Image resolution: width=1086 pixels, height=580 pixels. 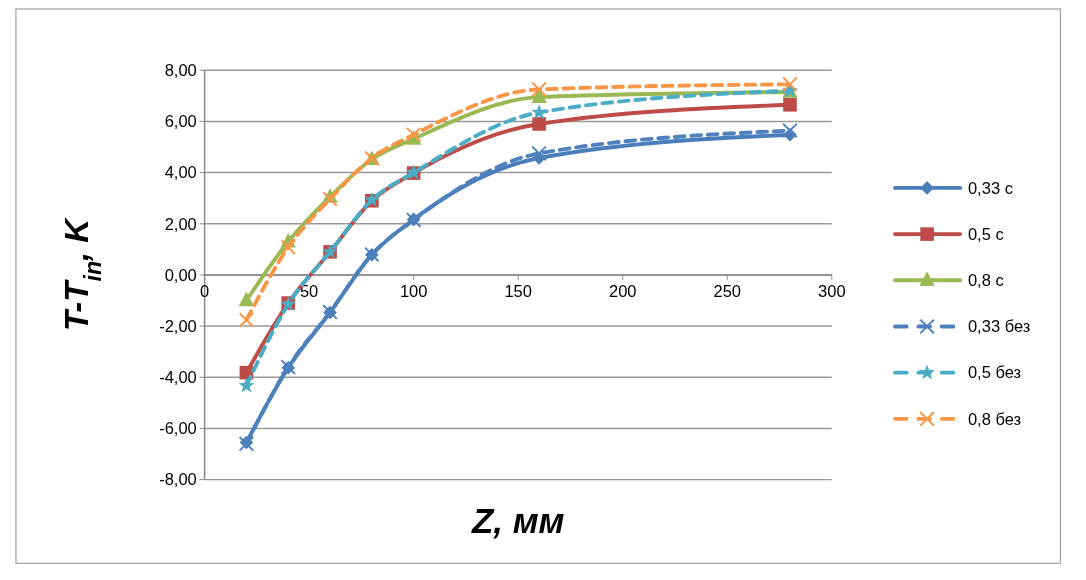 What do you see at coordinates (994, 373) in the screenshot?
I see `legend-label: 0,5 без` at bounding box center [994, 373].